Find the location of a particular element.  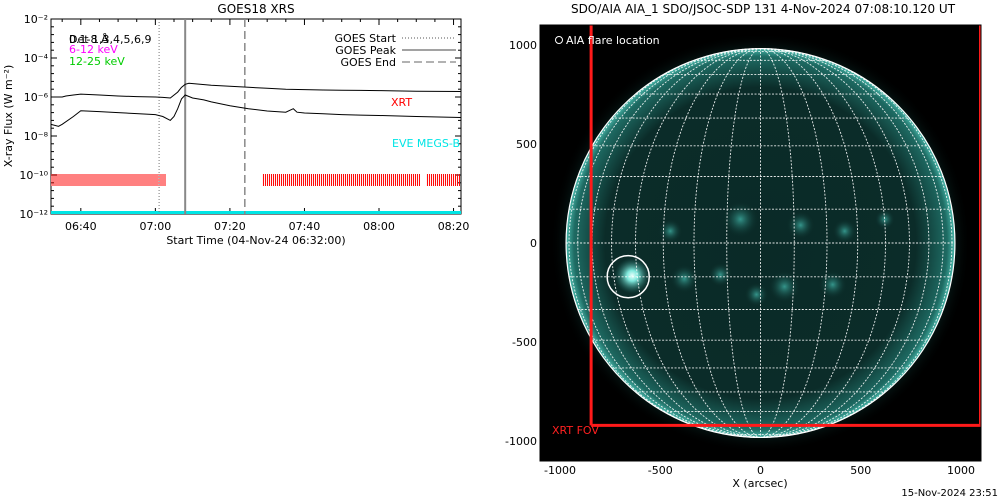

aia-x-axis-label: X (arcsec) is located at coordinates (759, 483).